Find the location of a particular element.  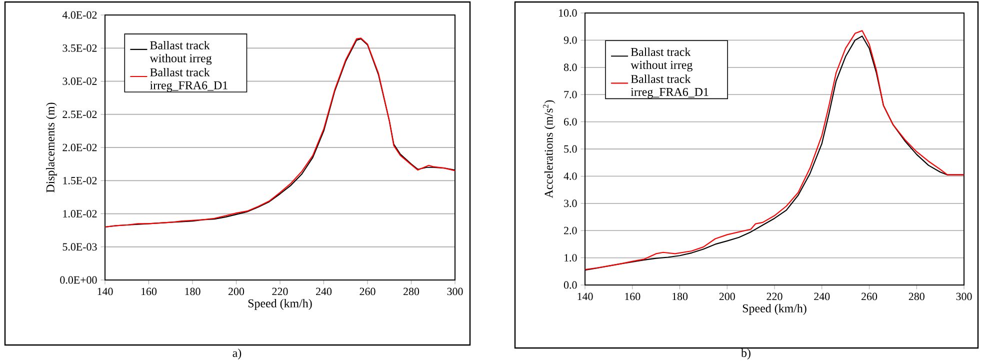

text: b) is located at coordinates (745, 354).